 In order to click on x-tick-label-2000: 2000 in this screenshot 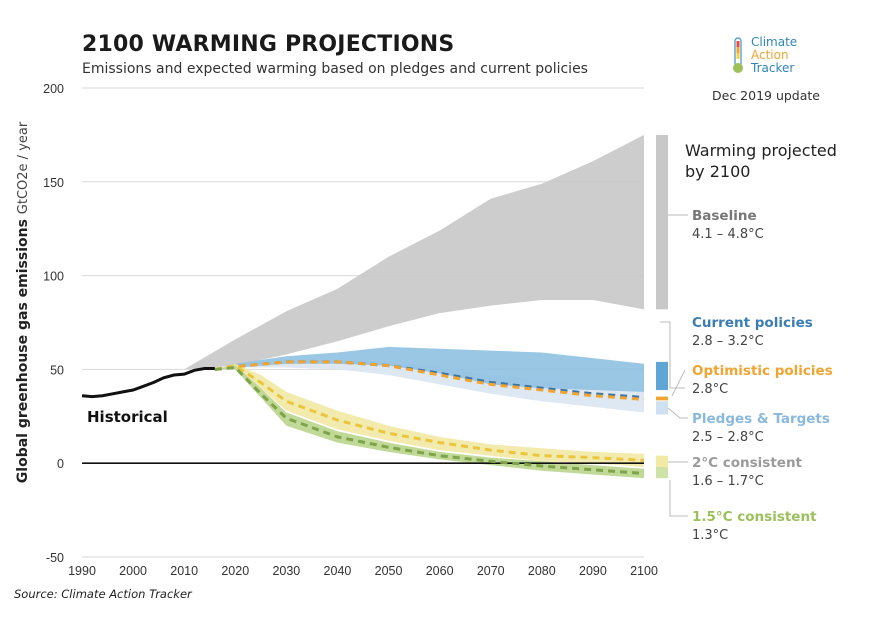, I will do `click(133, 571)`.